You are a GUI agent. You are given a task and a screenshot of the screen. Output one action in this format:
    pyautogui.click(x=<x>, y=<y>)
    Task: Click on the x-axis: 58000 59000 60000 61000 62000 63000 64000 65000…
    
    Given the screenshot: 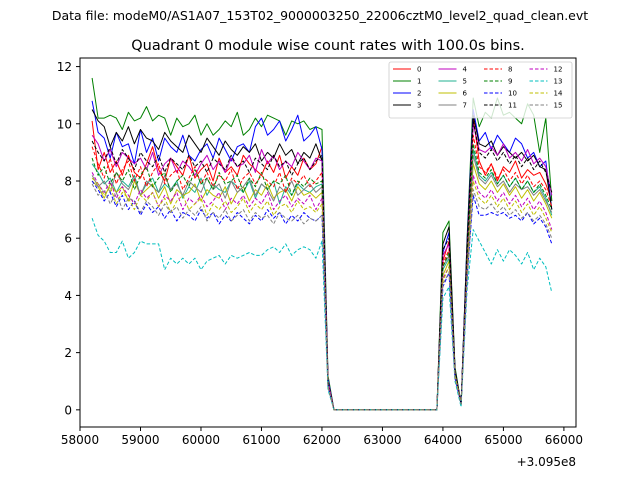 What is the action you would take?
    pyautogui.click(x=322, y=437)
    